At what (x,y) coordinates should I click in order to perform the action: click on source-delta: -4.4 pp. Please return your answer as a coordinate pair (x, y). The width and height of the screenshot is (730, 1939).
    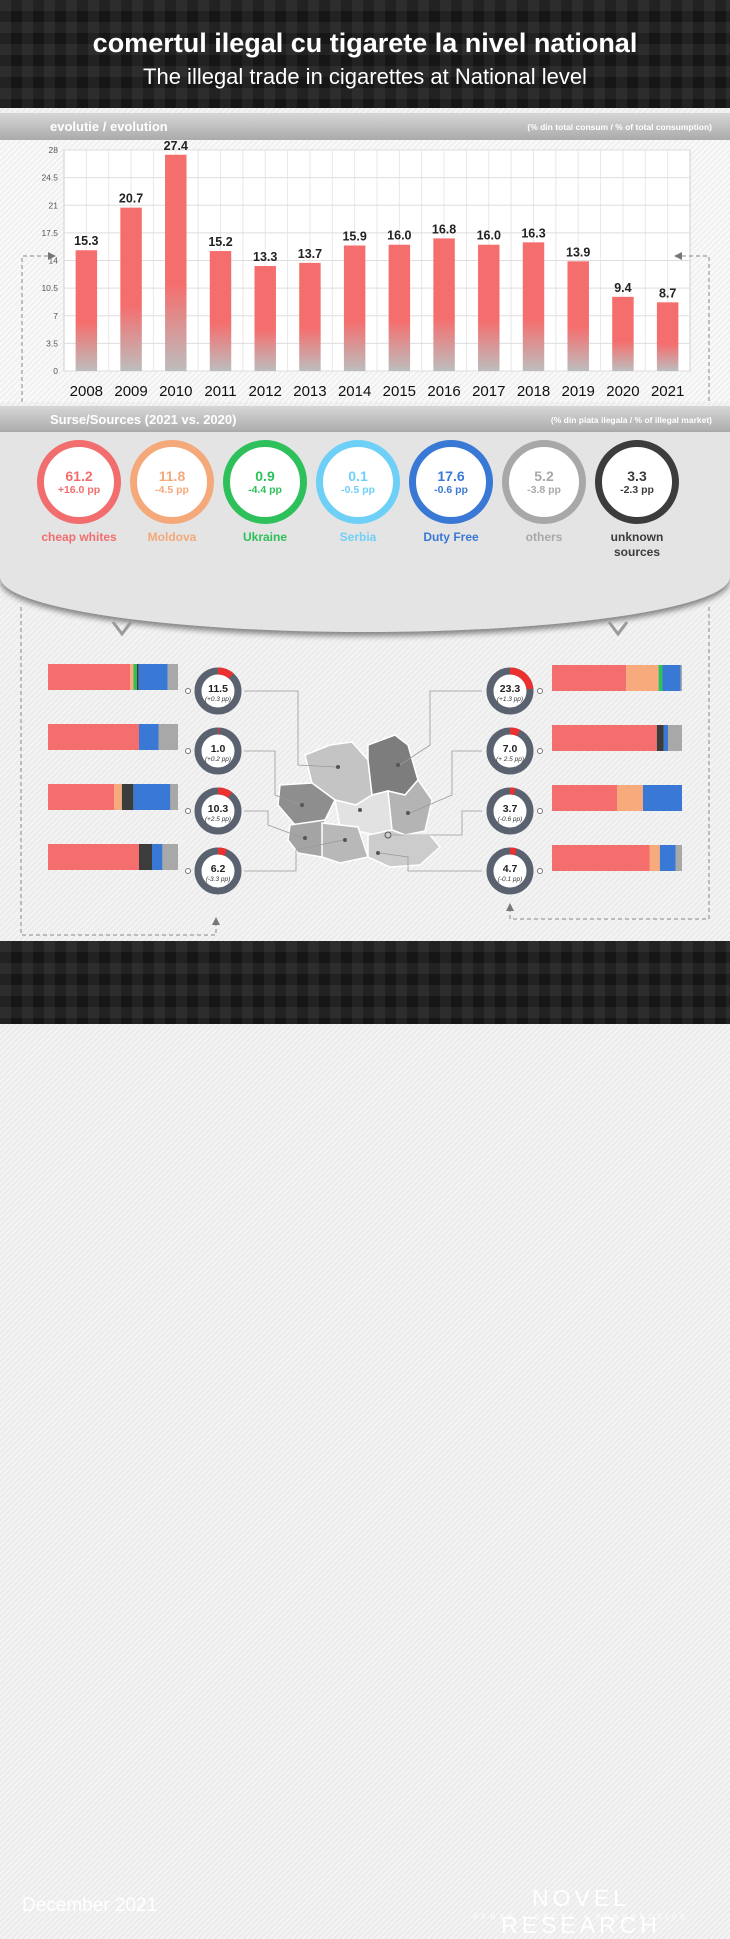
    Looking at the image, I should click on (265, 489).